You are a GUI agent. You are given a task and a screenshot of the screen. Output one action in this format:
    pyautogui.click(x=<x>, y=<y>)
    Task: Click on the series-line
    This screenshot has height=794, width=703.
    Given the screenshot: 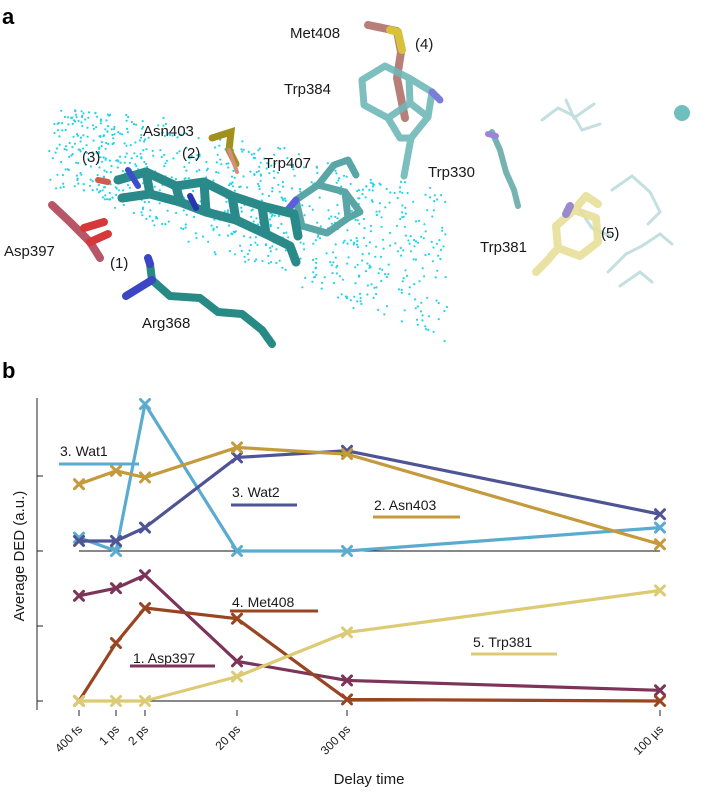 What is the action you would take?
    pyautogui.click(x=369, y=654)
    